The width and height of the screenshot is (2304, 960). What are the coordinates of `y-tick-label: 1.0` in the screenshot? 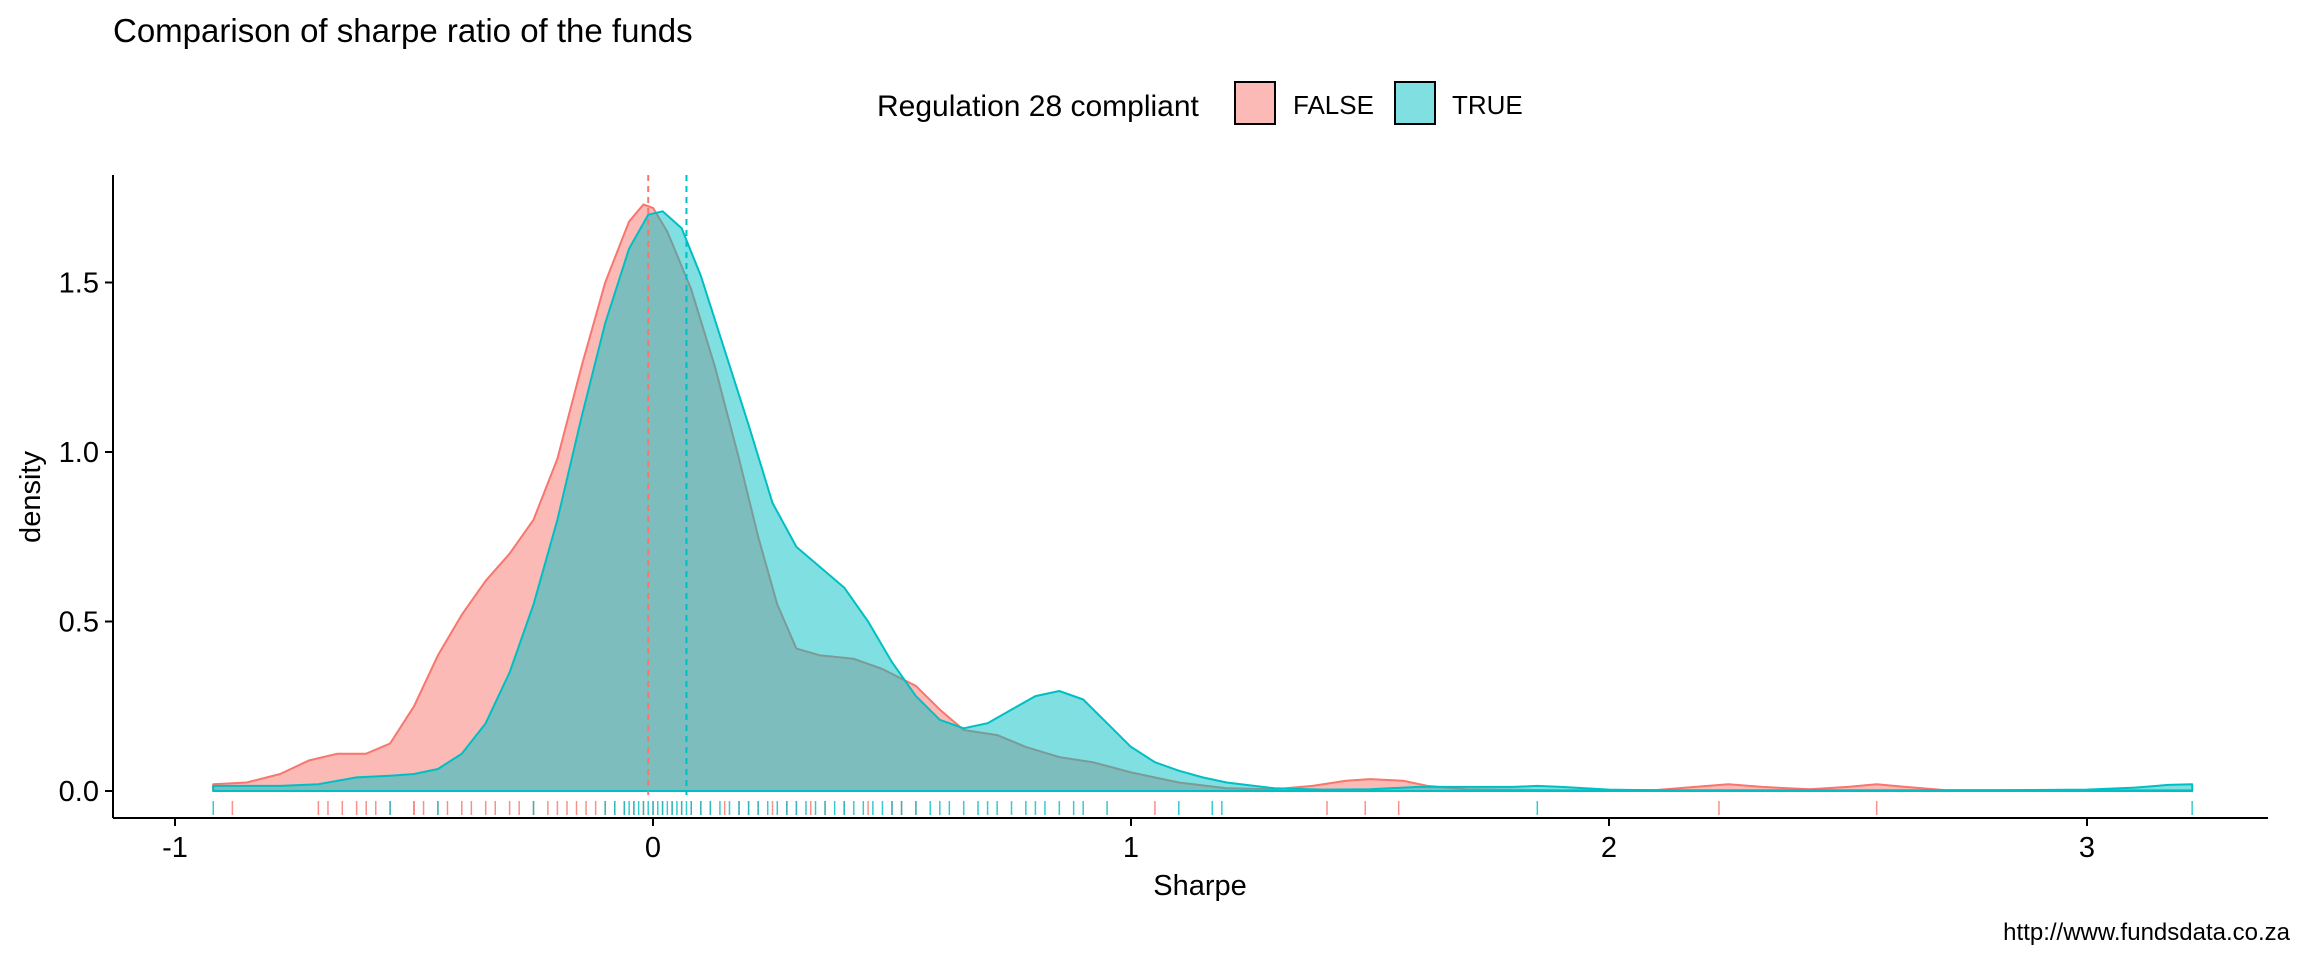 It's located at (79, 453).